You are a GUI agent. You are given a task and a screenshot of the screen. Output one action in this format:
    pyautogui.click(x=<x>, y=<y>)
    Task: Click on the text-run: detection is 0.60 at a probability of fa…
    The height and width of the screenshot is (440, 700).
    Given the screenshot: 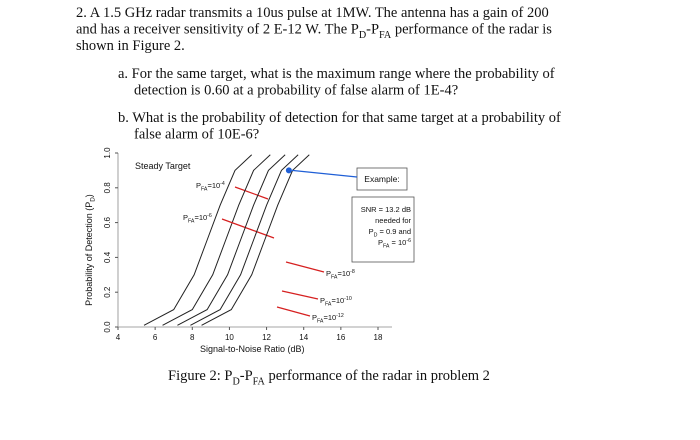 What is the action you would take?
    pyautogui.click(x=296, y=91)
    